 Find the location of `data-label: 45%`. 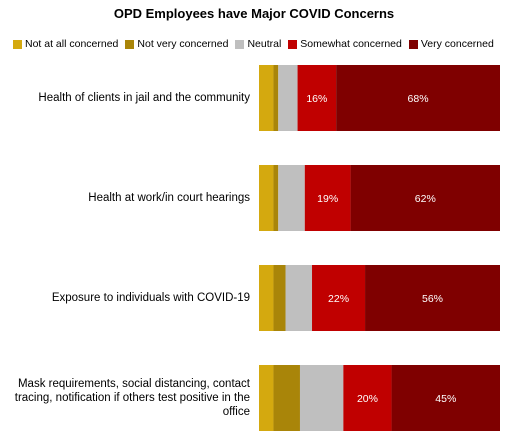

data-label: 45% is located at coordinates (445, 399).